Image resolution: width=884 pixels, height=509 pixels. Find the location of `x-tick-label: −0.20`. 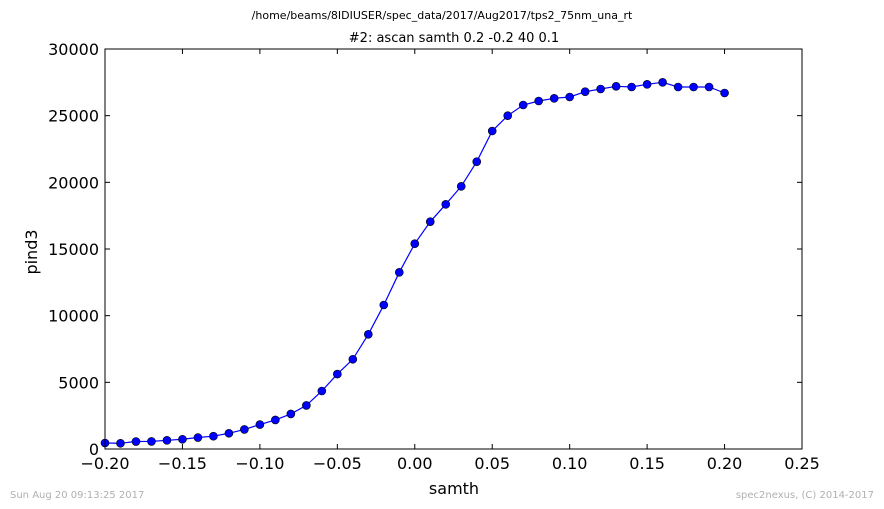

x-tick-label: −0.20 is located at coordinates (104, 463).